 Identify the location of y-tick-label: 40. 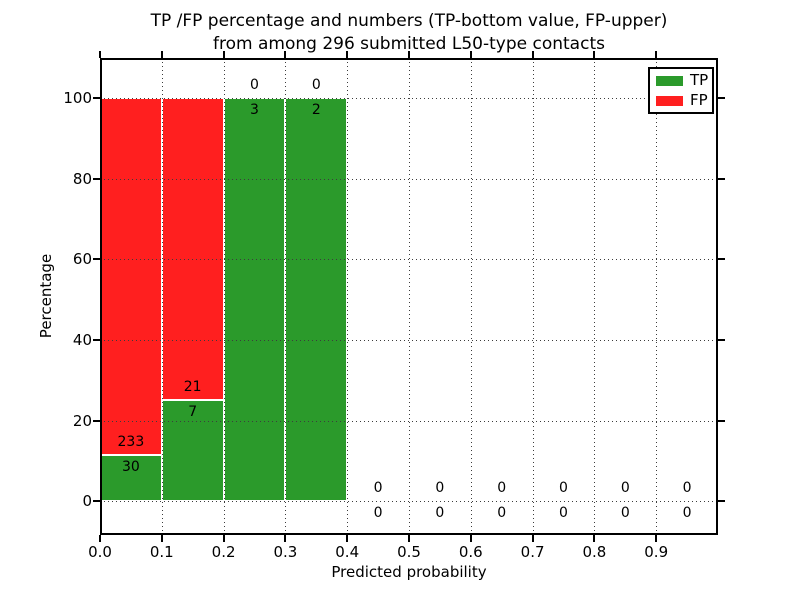
(82, 340).